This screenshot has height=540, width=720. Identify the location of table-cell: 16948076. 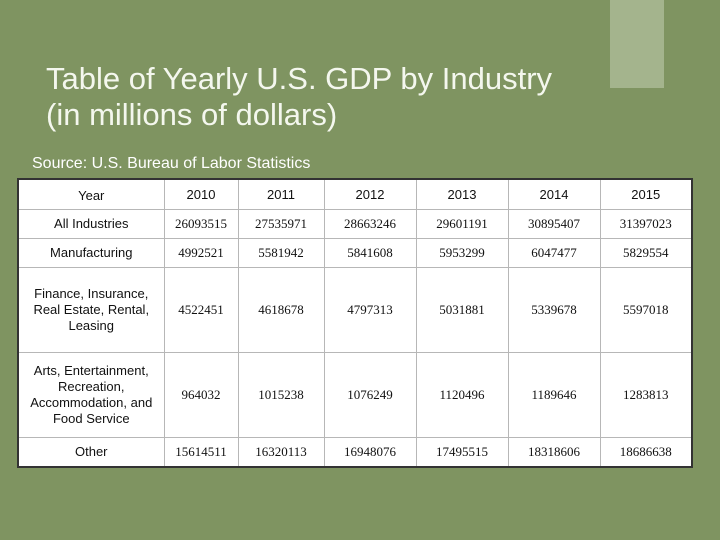
(370, 452).